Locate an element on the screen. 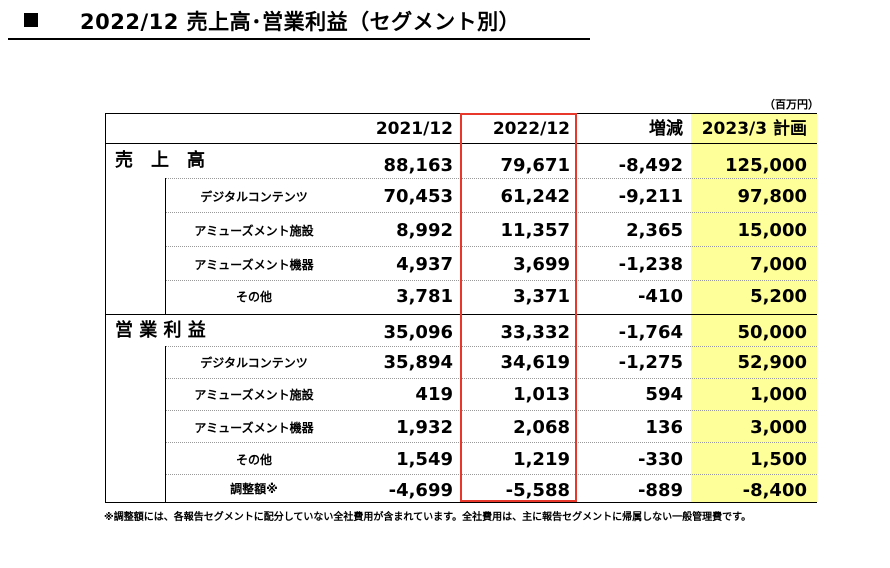 The height and width of the screenshot is (568, 890). table-cell: 1,219 is located at coordinates (541, 459).